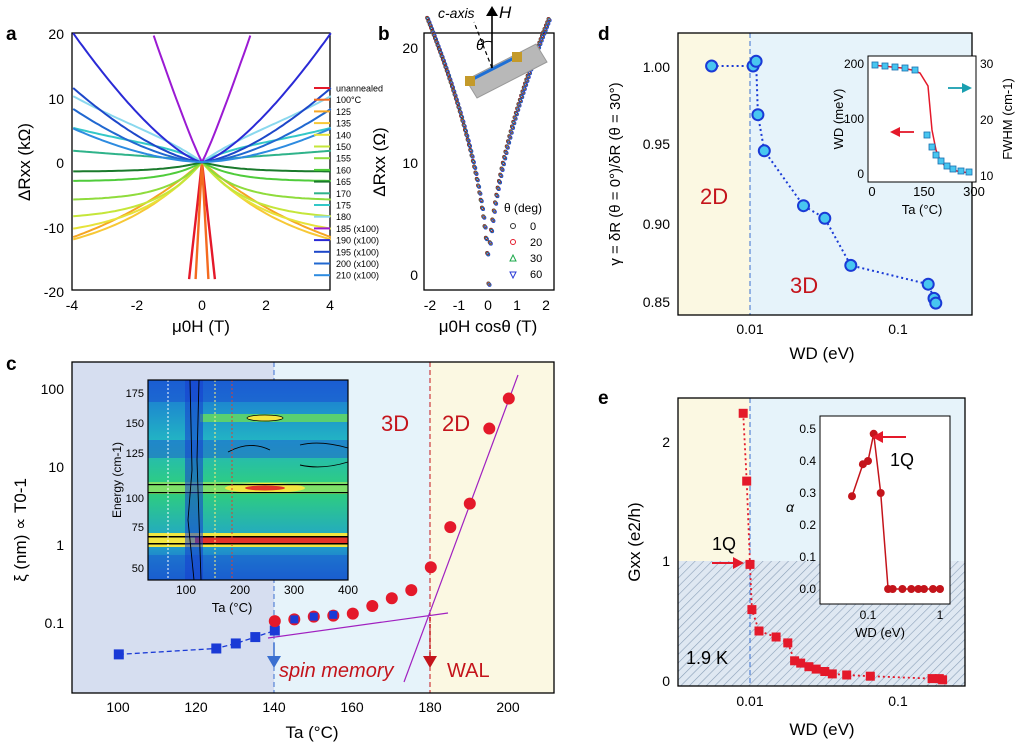 This screenshot has height=751, width=1029. What do you see at coordinates (343, 182) in the screenshot?
I see `a-legend-label: 165` at bounding box center [343, 182].